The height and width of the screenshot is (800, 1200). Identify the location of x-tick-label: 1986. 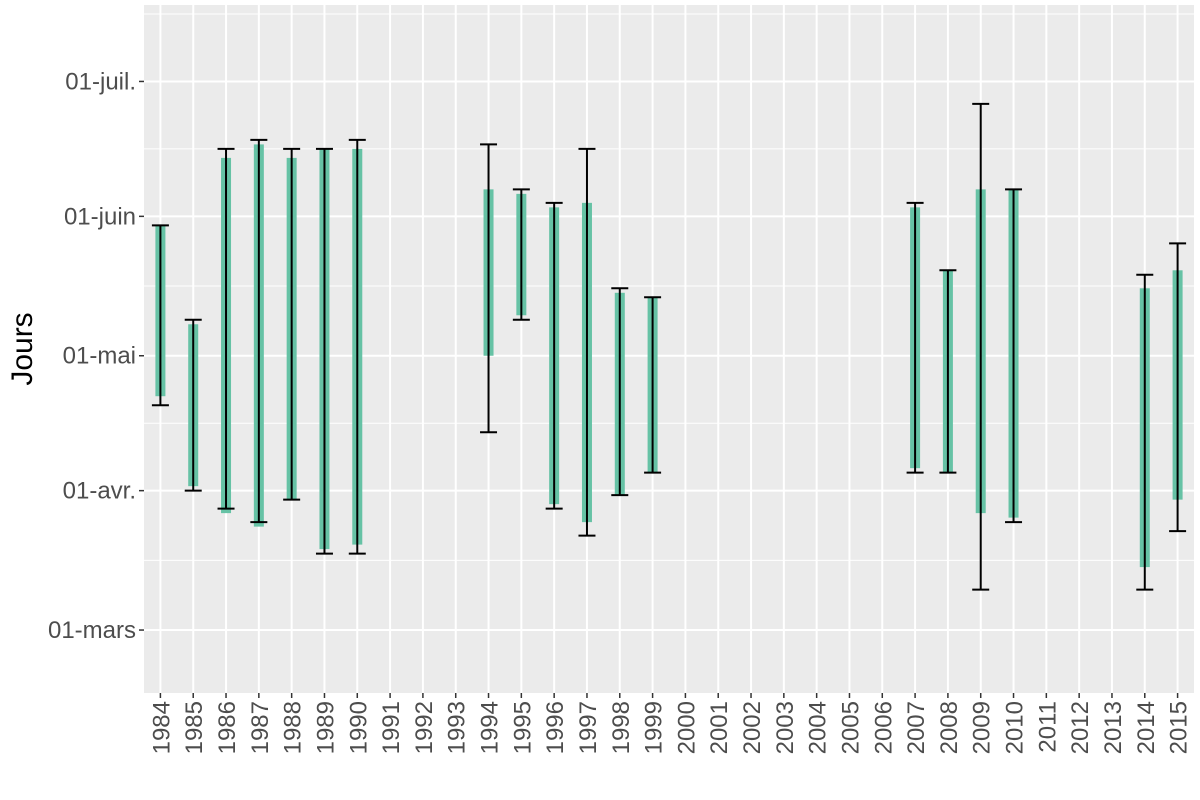
(227, 727).